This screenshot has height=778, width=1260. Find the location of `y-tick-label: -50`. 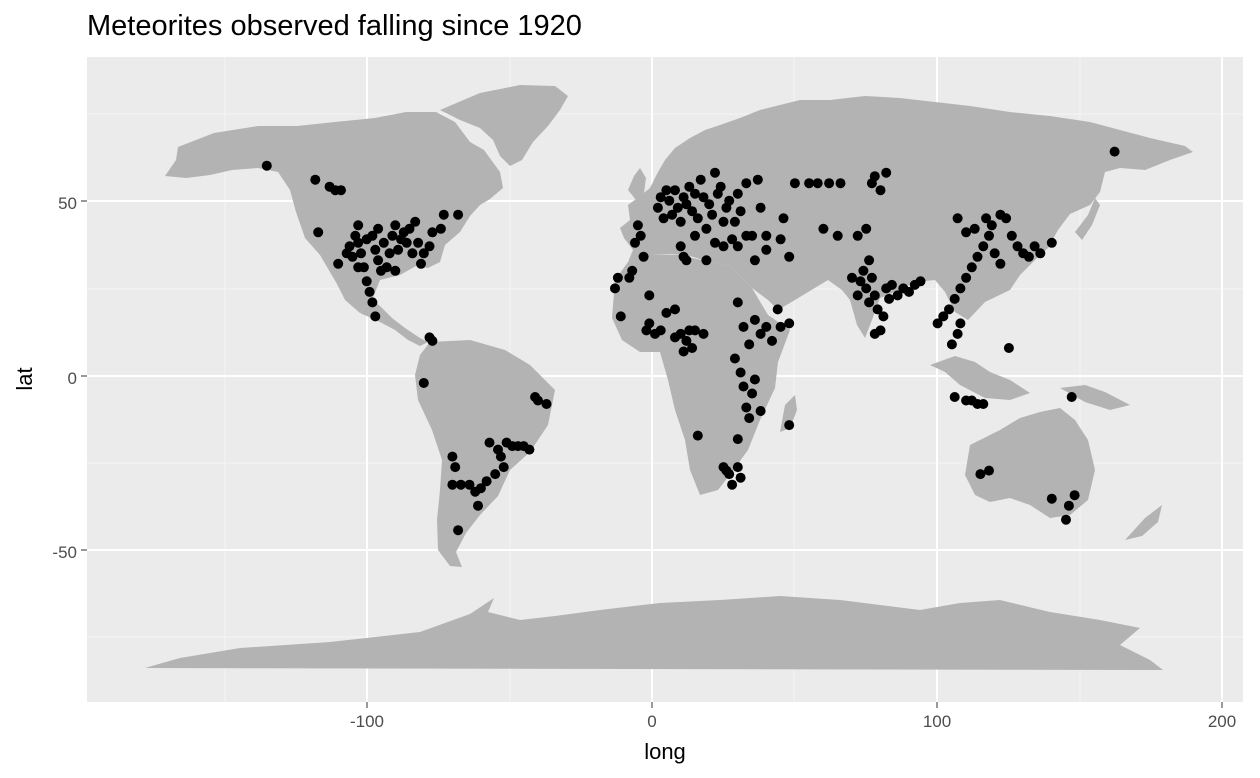

y-tick-label: -50 is located at coordinates (64, 552).